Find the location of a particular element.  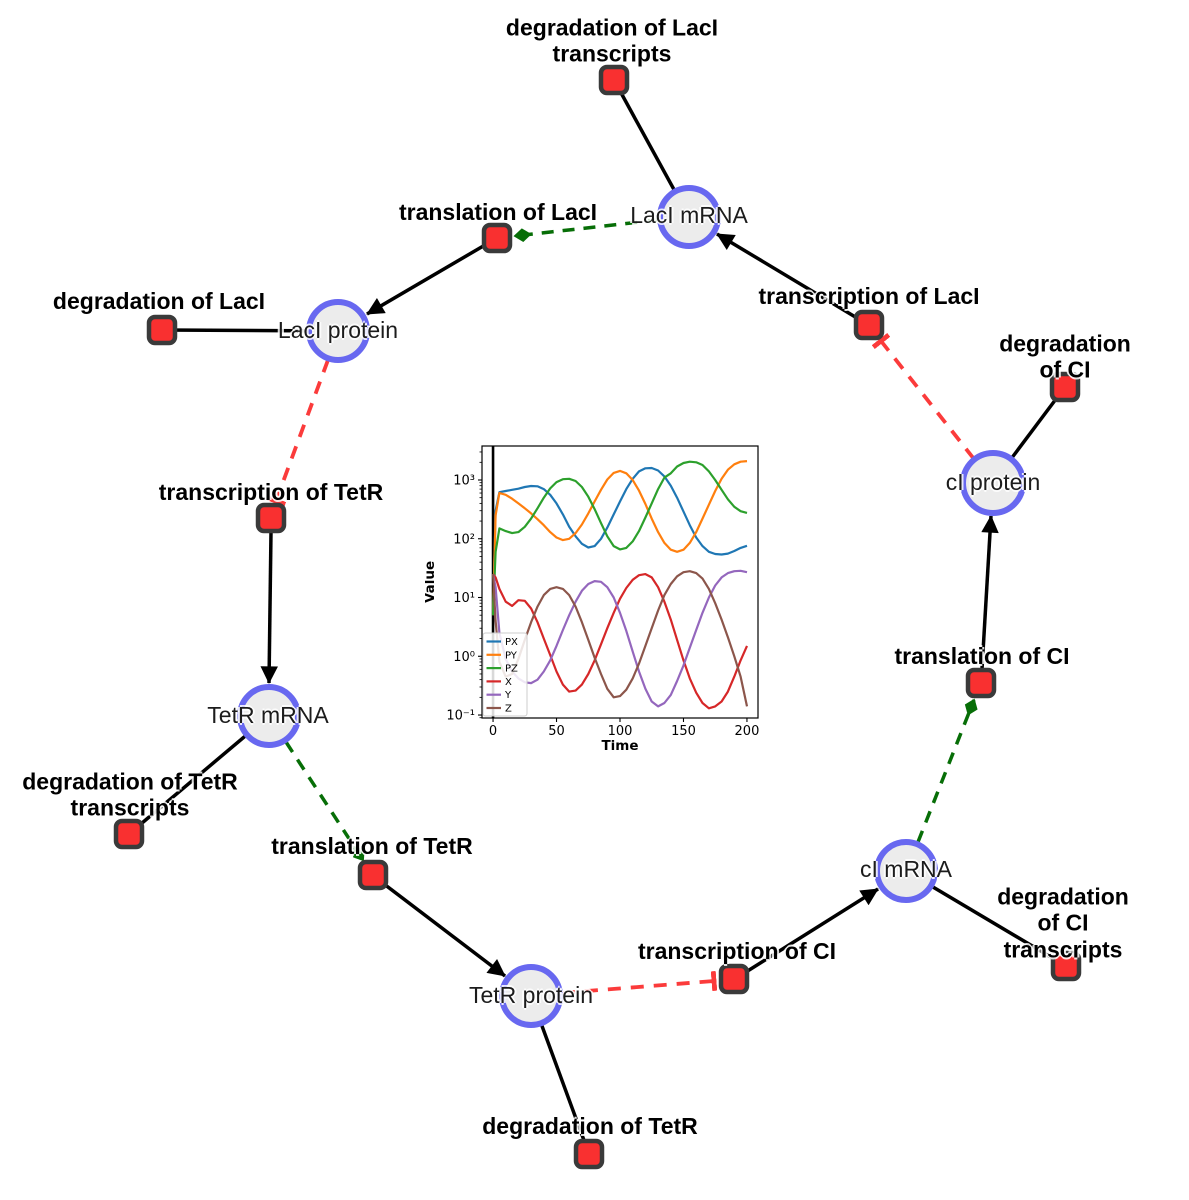

species-node-tetr-mrna is located at coordinates (269, 716).